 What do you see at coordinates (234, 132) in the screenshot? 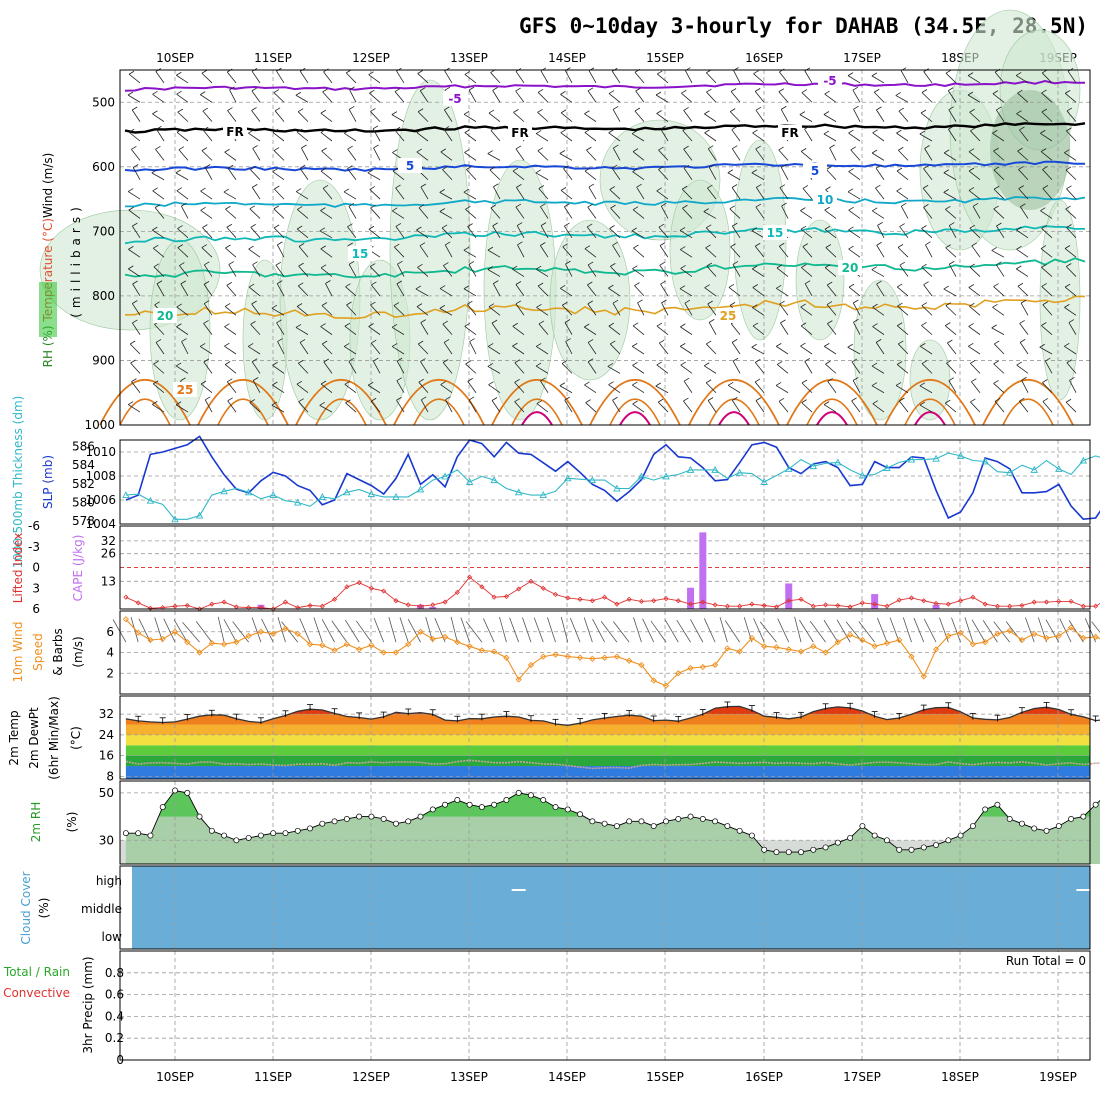
I see `isotherm-label: FR` at bounding box center [234, 132].